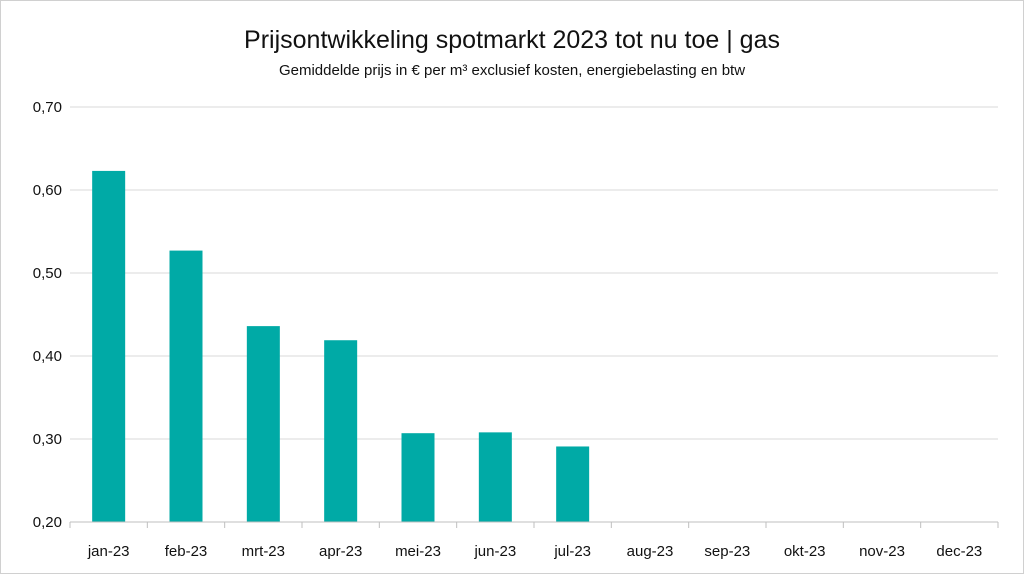 This screenshot has height=574, width=1024. What do you see at coordinates (650, 551) in the screenshot?
I see `x-tick-label: aug-23` at bounding box center [650, 551].